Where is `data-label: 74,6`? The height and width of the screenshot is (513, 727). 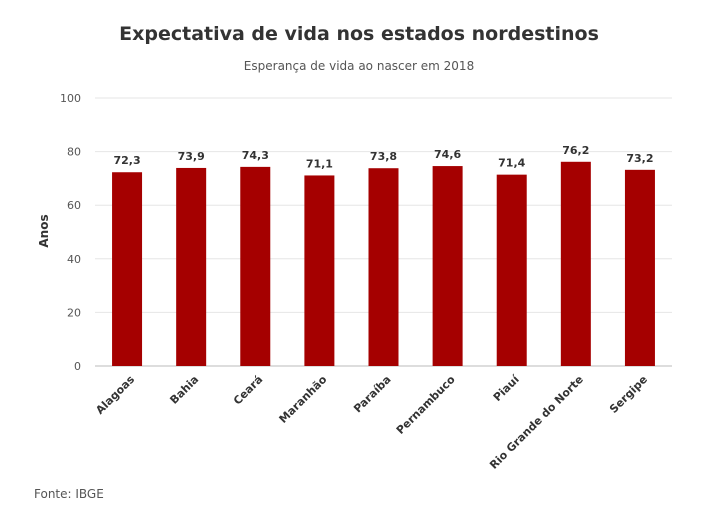 data-label: 74,6 is located at coordinates (447, 154).